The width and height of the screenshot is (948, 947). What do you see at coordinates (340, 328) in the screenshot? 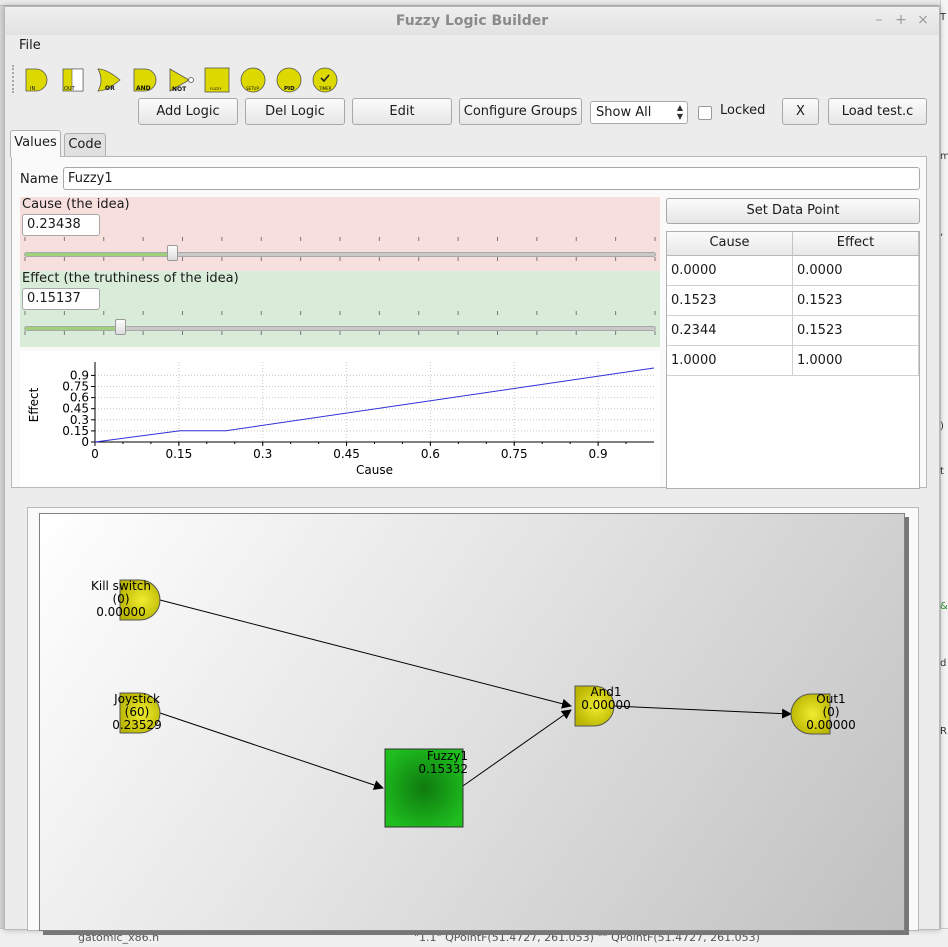
I see `effect-slider-track` at bounding box center [340, 328].